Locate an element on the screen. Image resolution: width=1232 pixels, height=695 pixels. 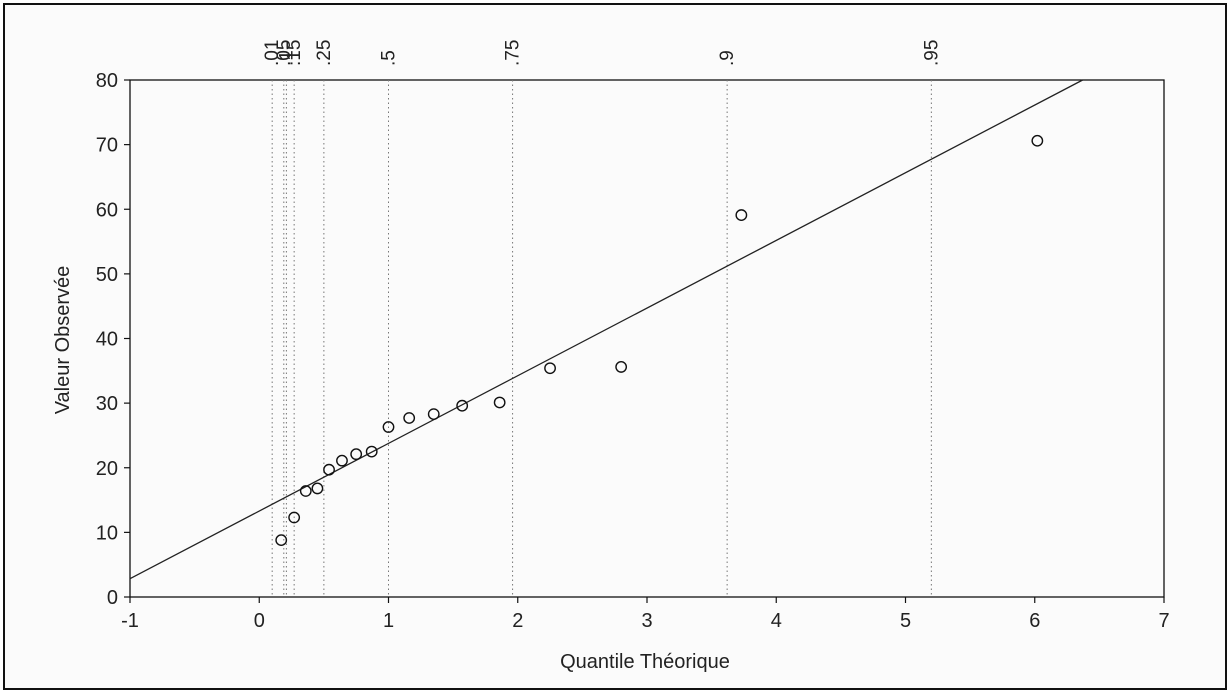
probability-label: .75 is located at coordinates (513, 53).